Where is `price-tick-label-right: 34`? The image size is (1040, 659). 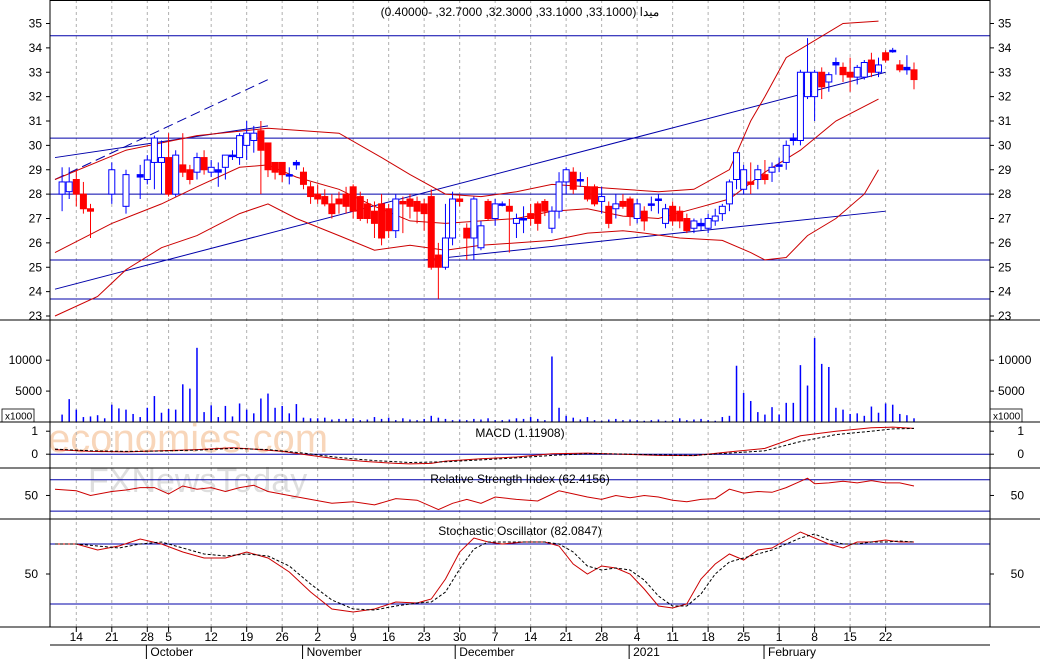 price-tick-label-right: 34 is located at coordinates (1005, 48).